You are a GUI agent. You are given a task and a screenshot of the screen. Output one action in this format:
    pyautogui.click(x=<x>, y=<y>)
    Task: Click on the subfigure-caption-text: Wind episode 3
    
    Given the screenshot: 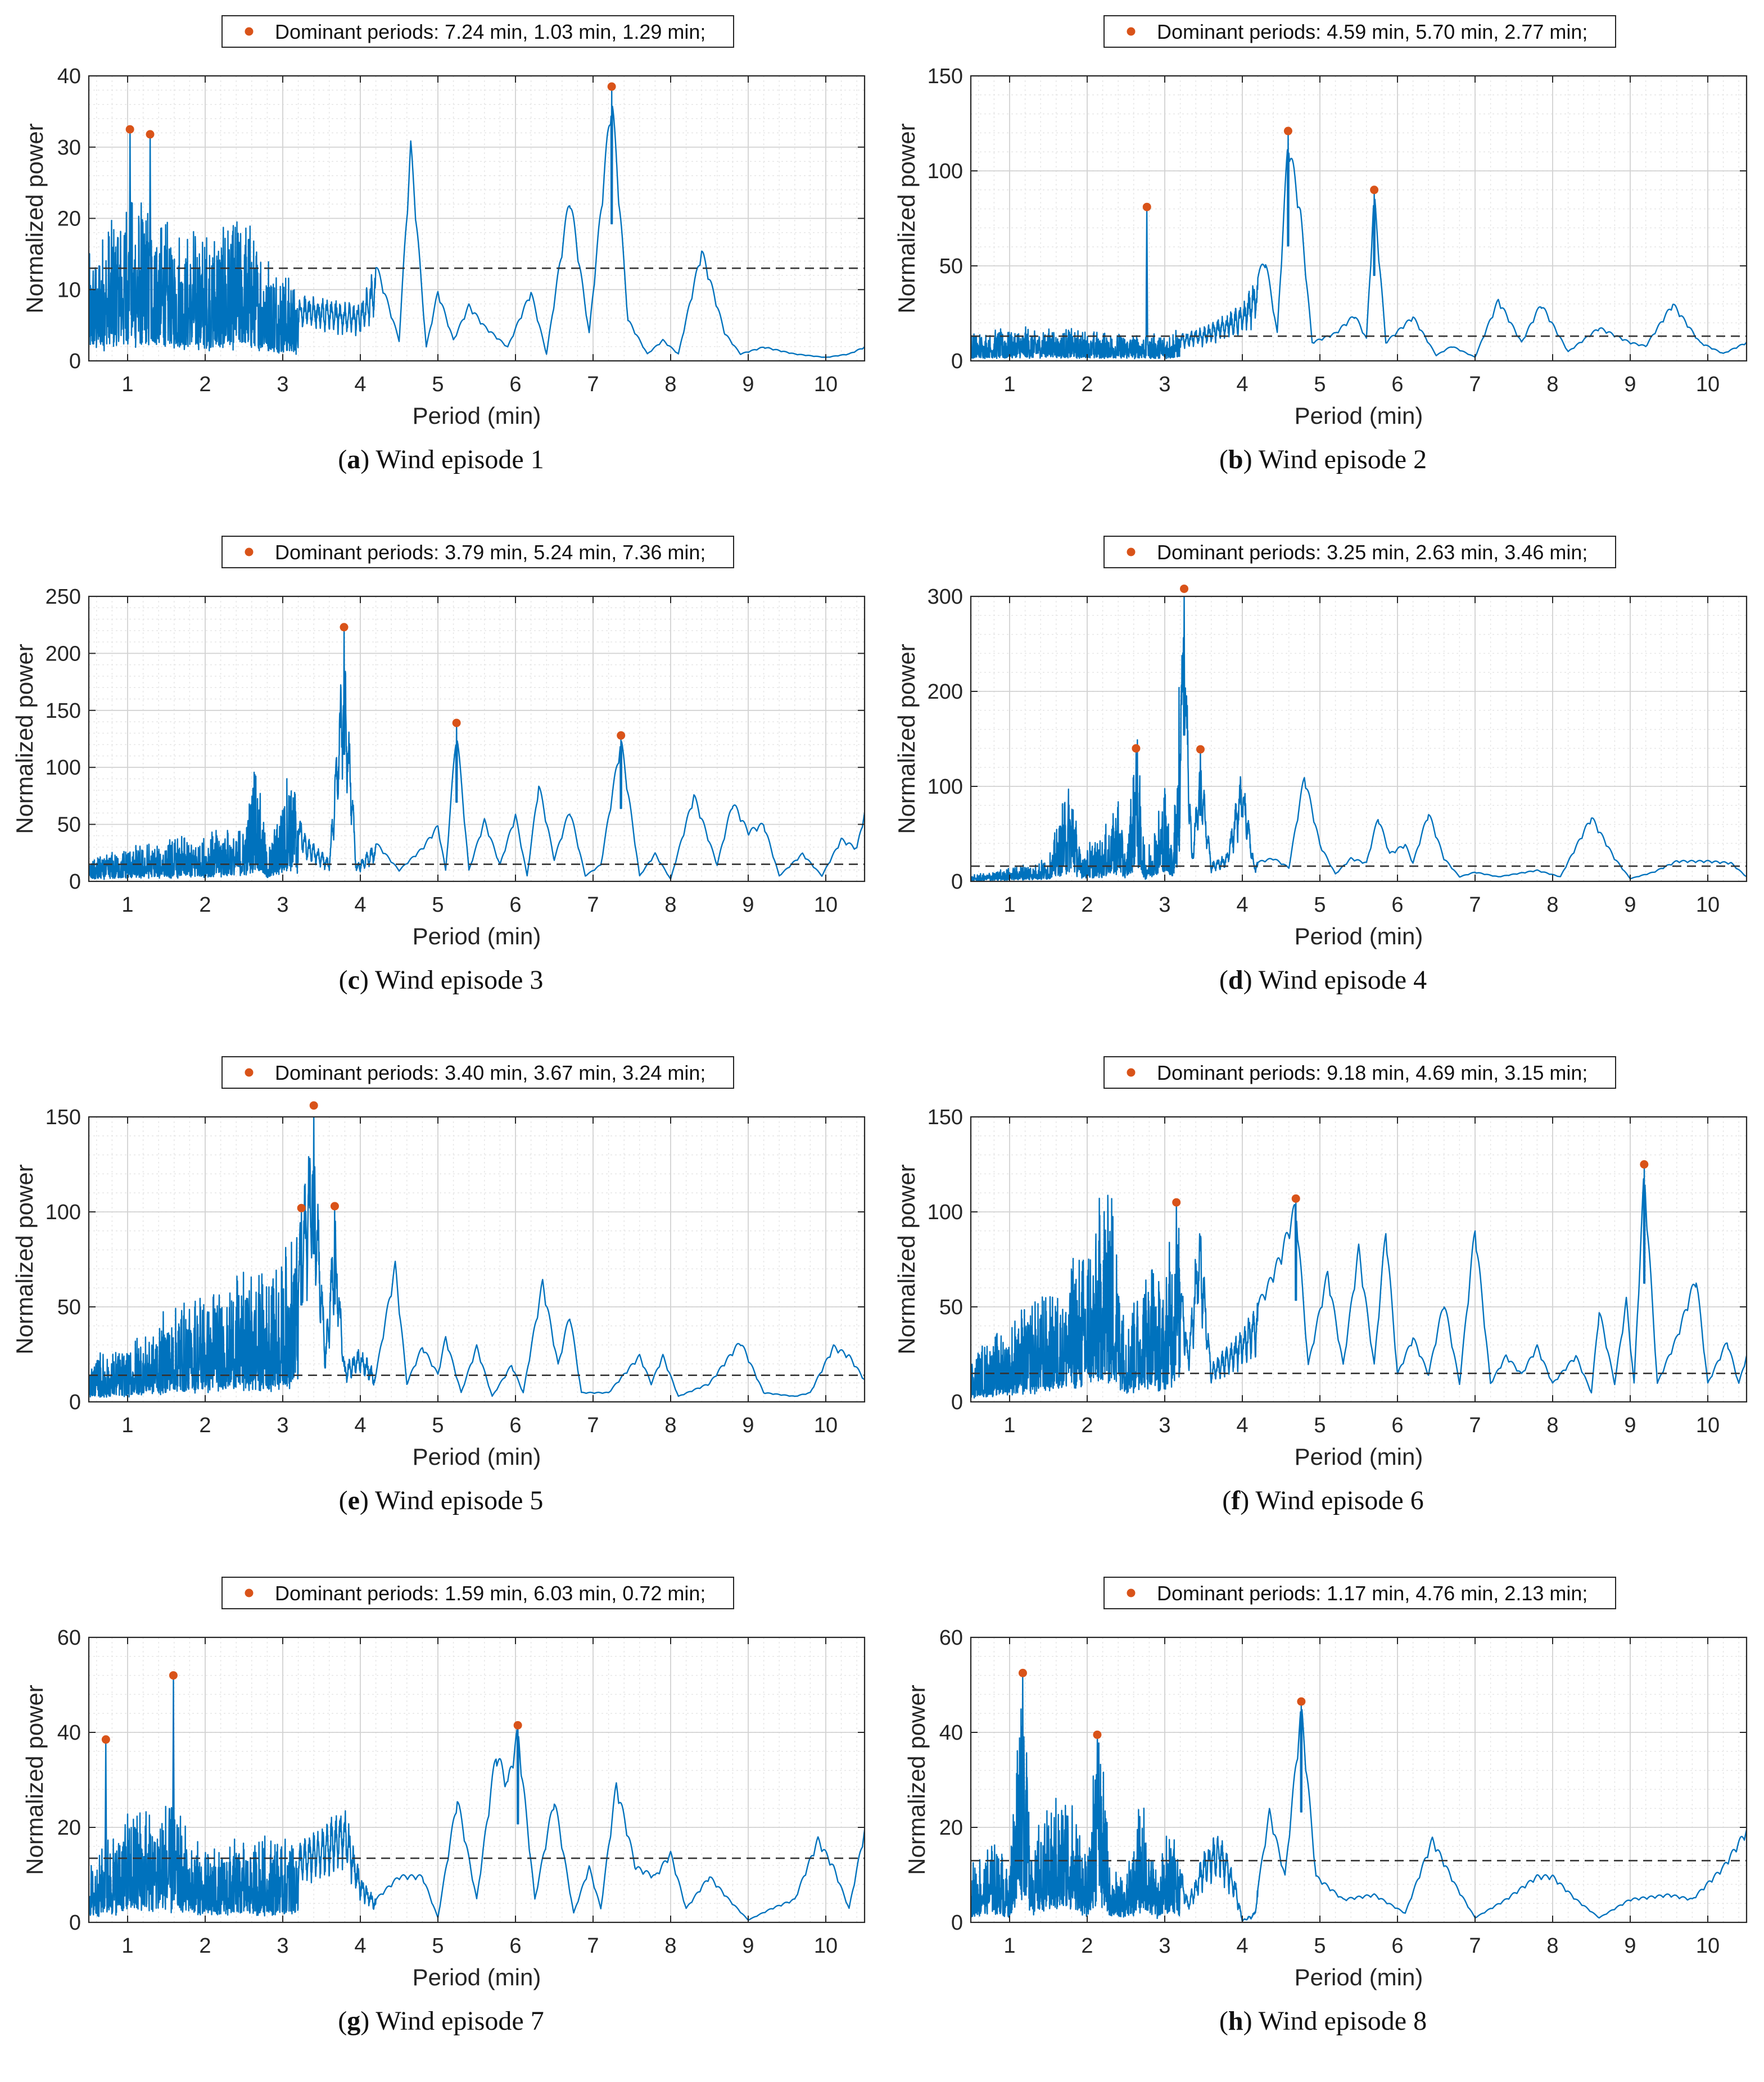 What is the action you would take?
    pyautogui.click(x=460, y=980)
    